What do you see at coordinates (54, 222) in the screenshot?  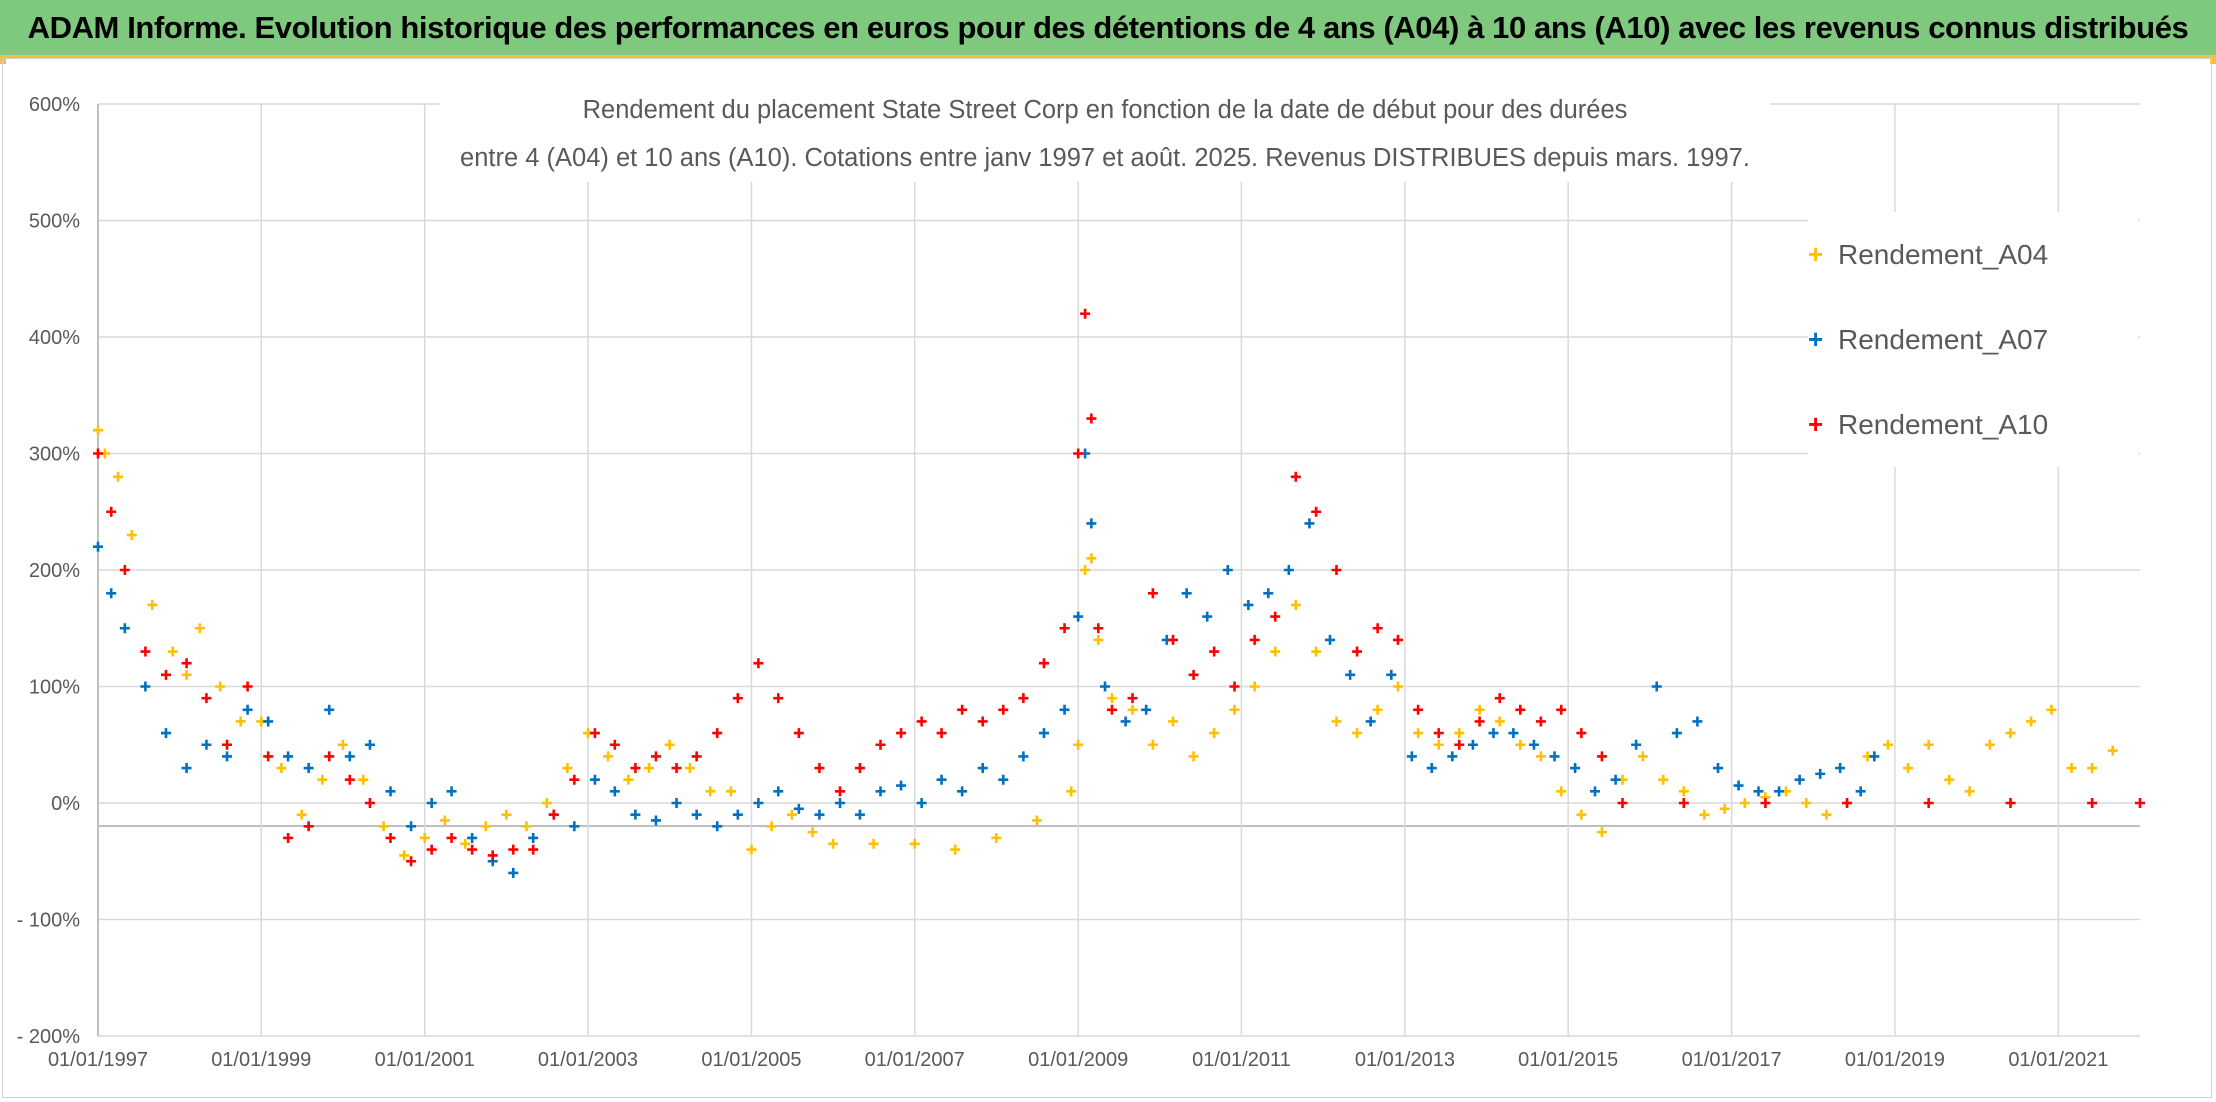 I see `y-tick-label: 500%` at bounding box center [54, 222].